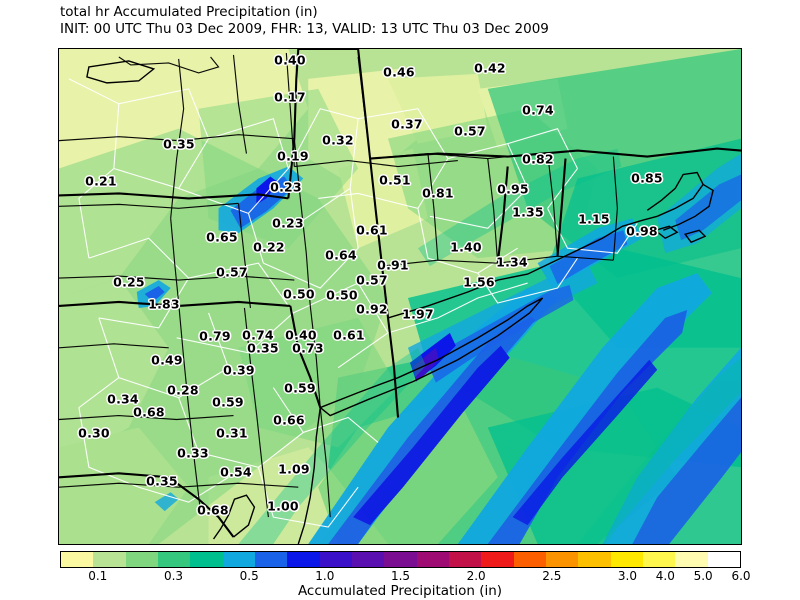 Image resolution: width=800 pixels, height=600 pixels. Describe the element at coordinates (627, 576) in the screenshot. I see `colorbar-tick: 3.0` at that location.